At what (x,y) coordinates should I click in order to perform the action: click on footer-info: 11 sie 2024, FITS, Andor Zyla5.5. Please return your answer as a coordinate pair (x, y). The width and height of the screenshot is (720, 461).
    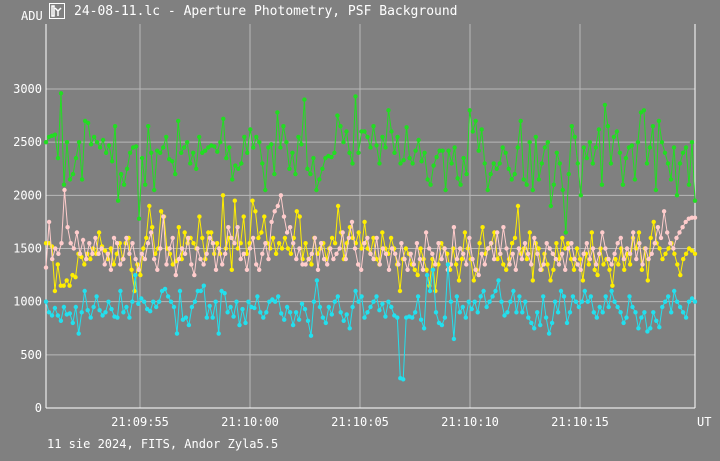
    Looking at the image, I should click on (163, 444).